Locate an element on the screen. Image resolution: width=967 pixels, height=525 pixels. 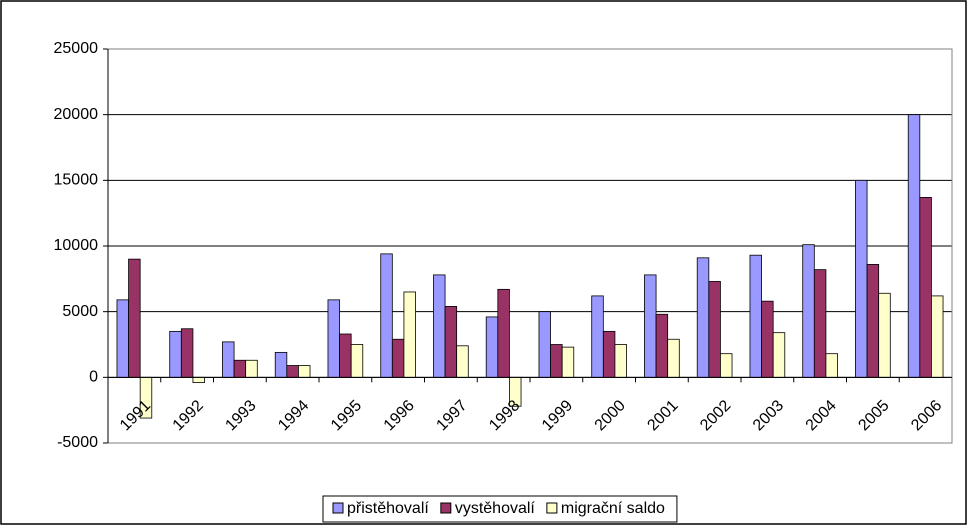
y-tick-label: -5000 is located at coordinates (77, 442).